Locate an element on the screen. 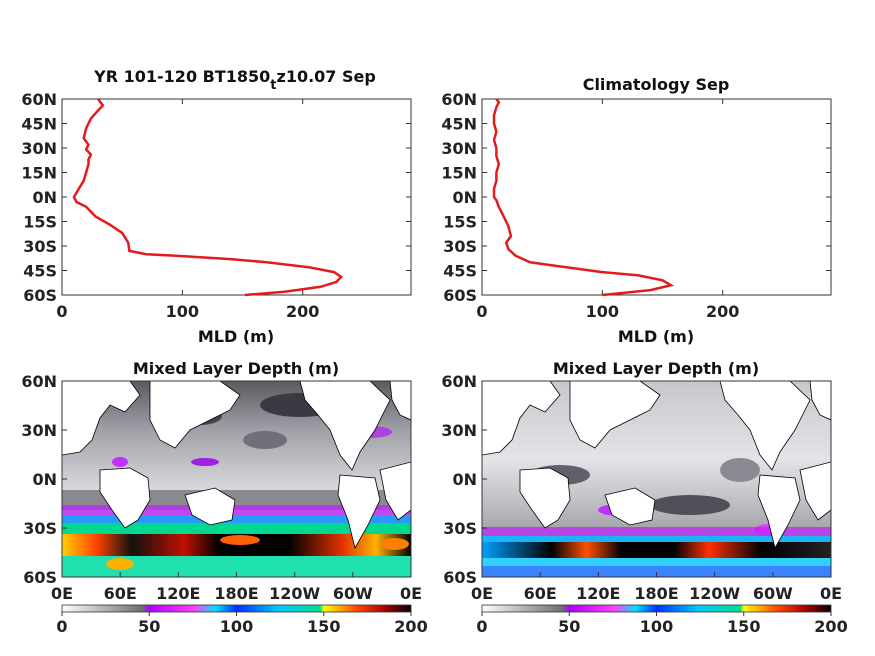  map-climatology-yticks: 60N 30N 0N 30S 60S is located at coordinates (464, 479).